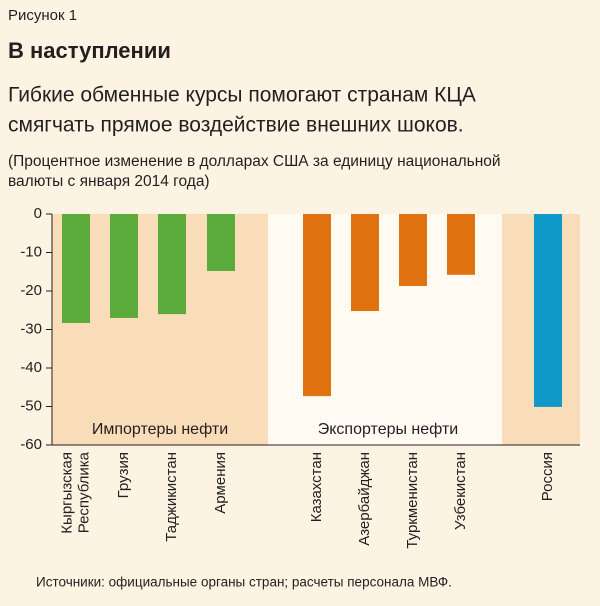 This screenshot has width=600, height=606. I want to click on x-tick-label: Грузия, so click(123, 475).